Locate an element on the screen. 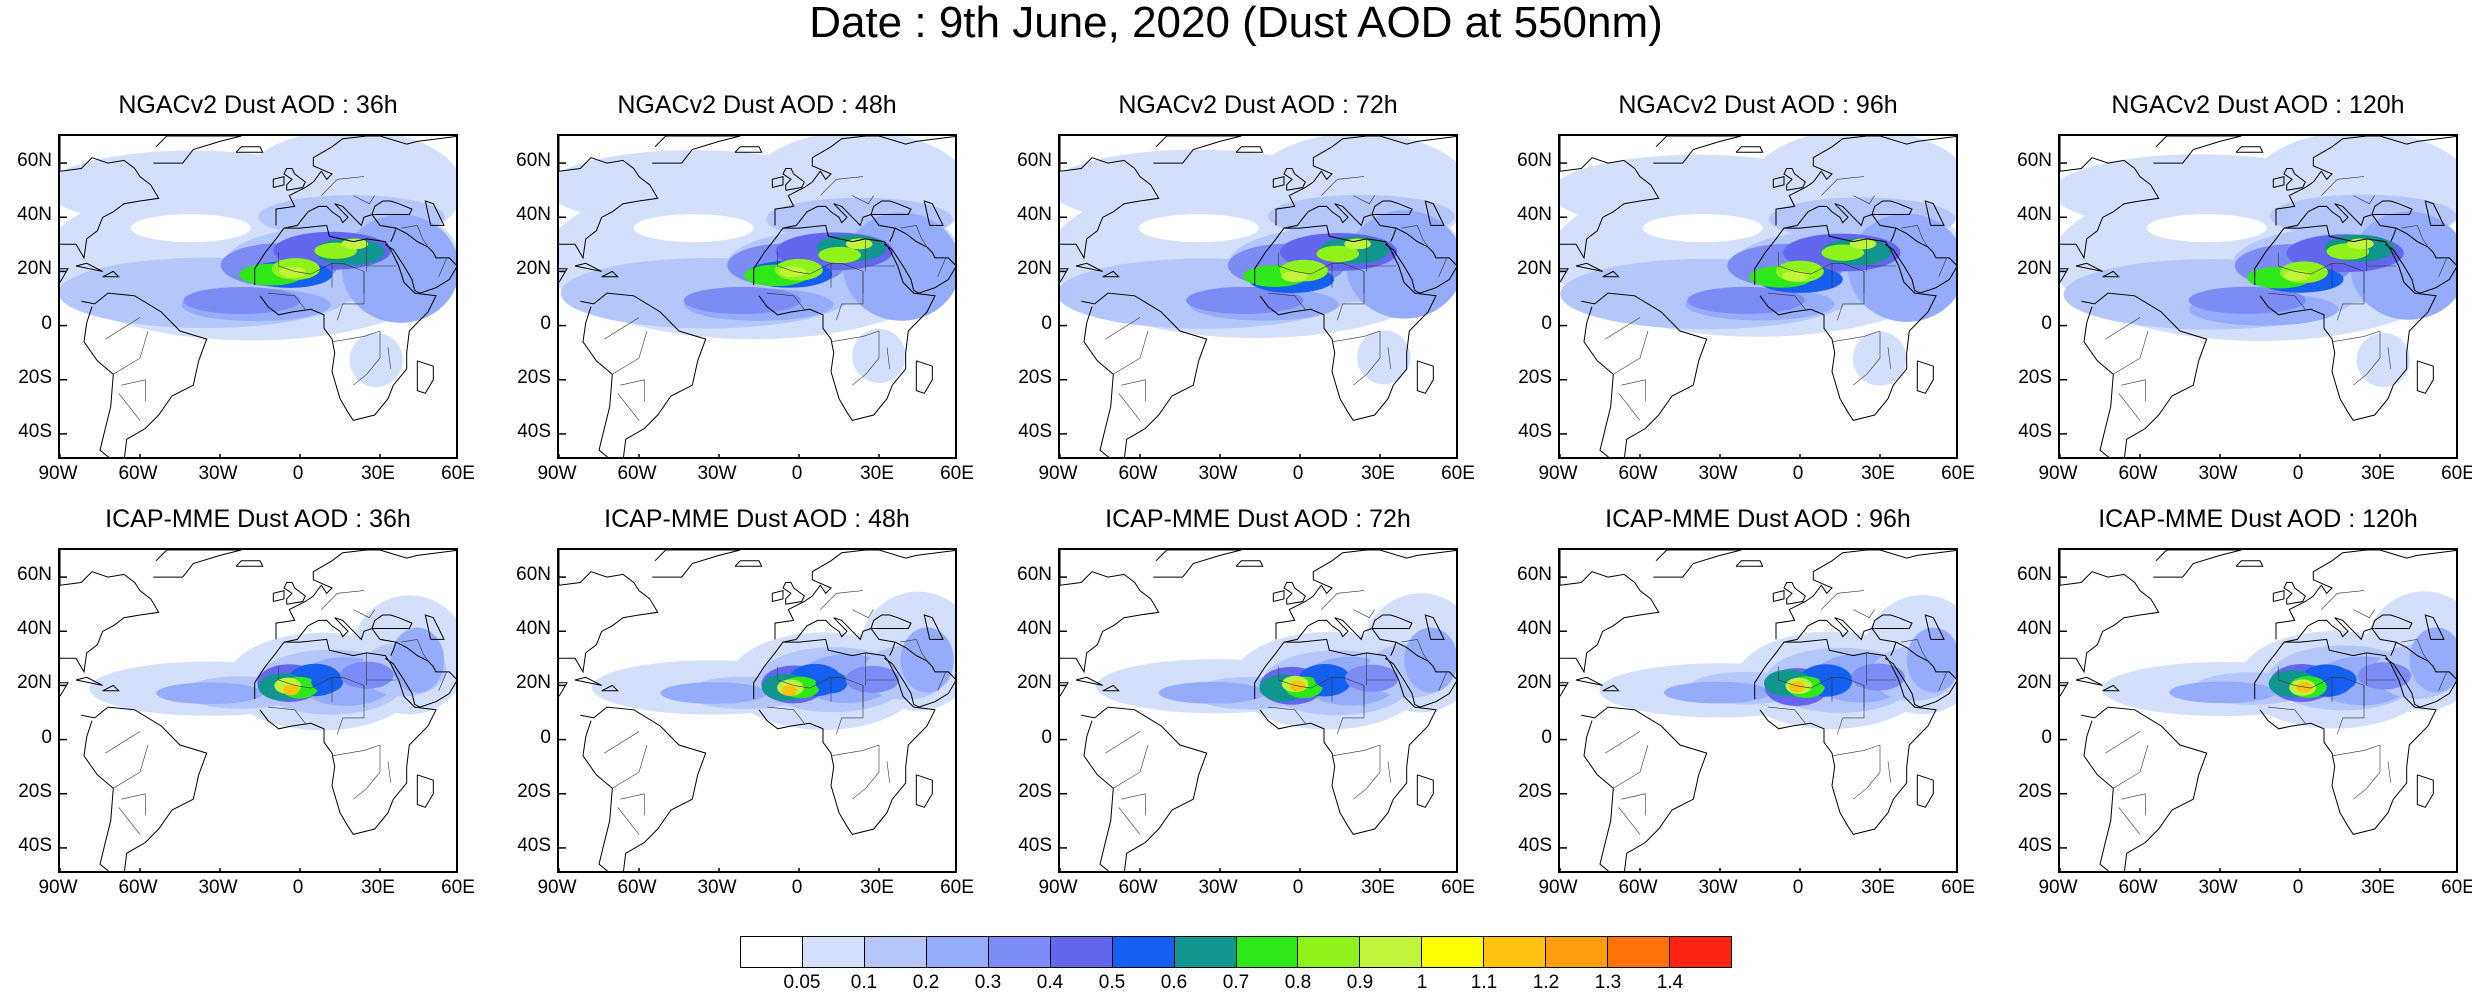 This screenshot has height=994, width=2472. y-tick-label: 40S is located at coordinates (1035, 845).